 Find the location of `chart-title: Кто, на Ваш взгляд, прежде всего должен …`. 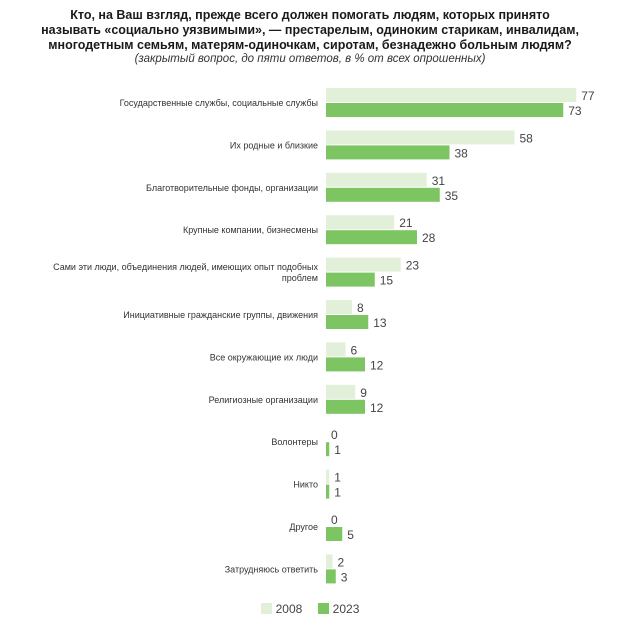

chart-title: Кто, на Ваш взгляд, прежде всего должен … is located at coordinates (310, 30).